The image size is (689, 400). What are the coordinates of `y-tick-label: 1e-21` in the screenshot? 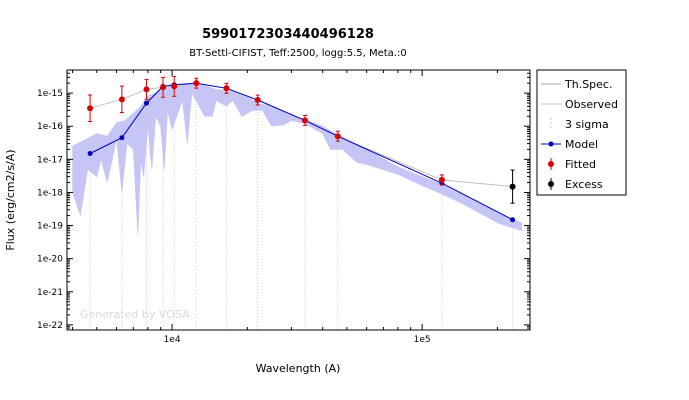 It's located at (50, 293).